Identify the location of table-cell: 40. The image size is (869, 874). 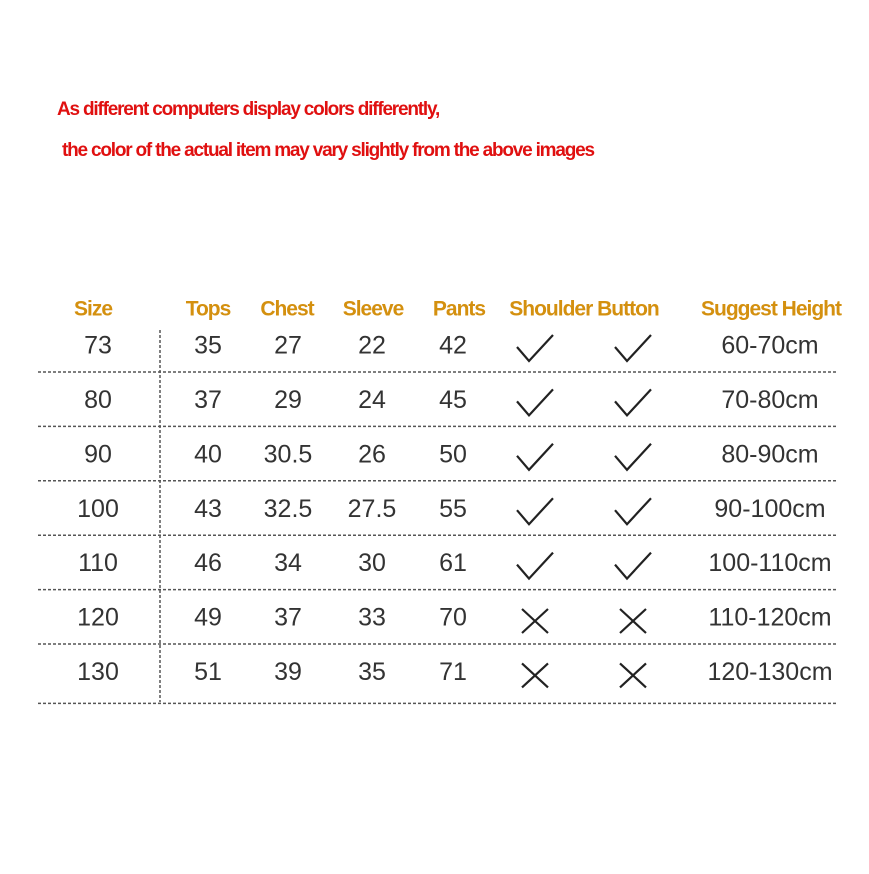
(208, 454).